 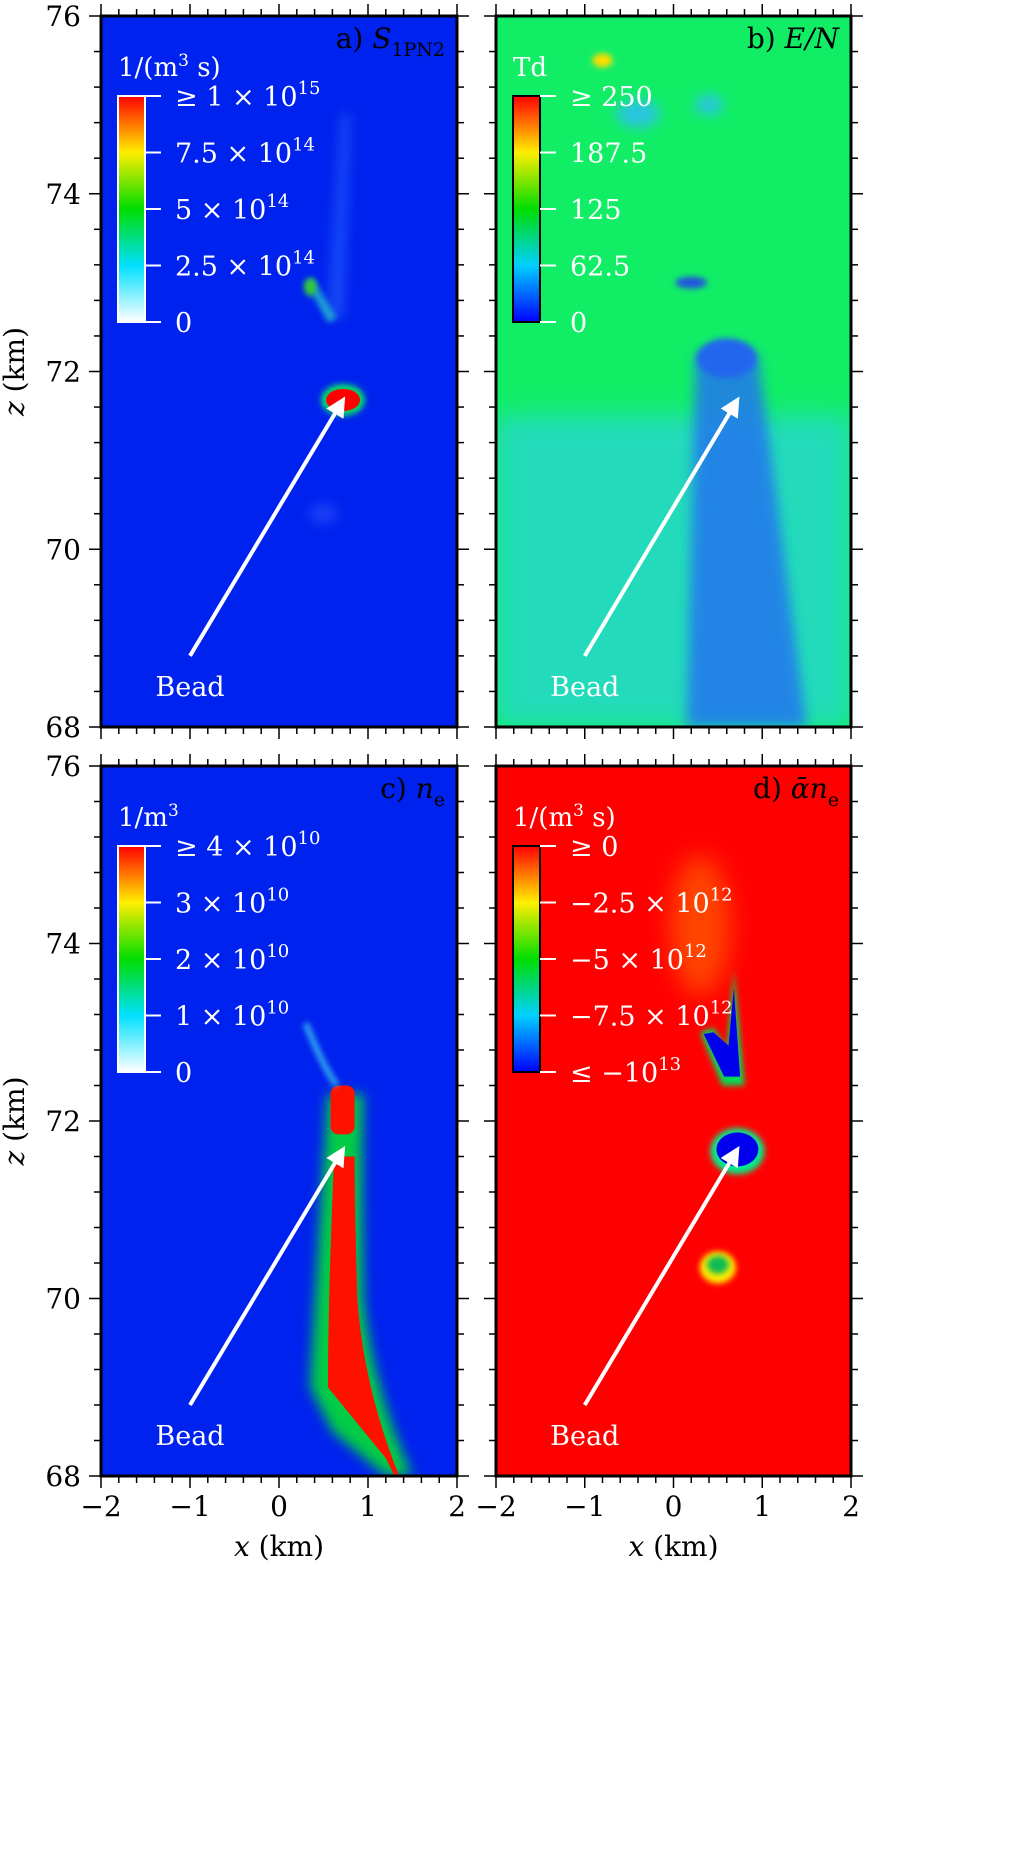 What do you see at coordinates (602, 60) in the screenshot?
I see `hot-spot` at bounding box center [602, 60].